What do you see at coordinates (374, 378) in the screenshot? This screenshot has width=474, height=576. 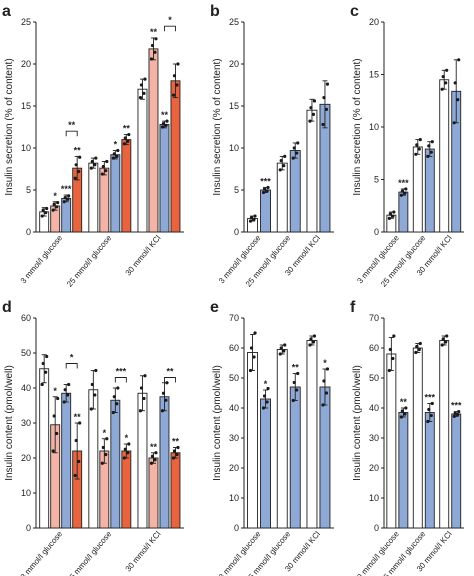 I see `y-tick-label: 50` at bounding box center [374, 378].